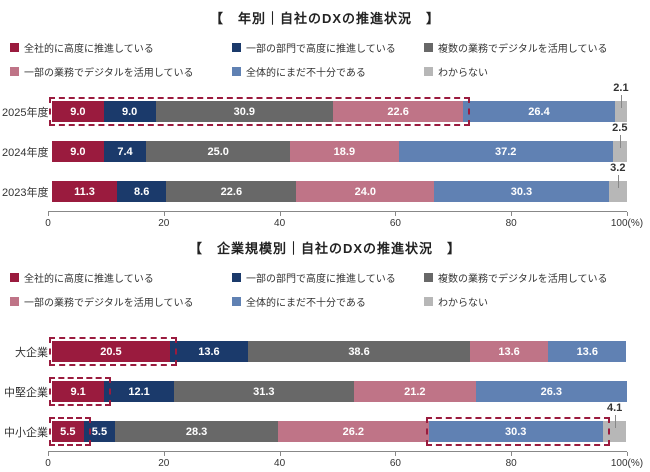 This screenshot has height=472, width=650. What do you see at coordinates (84, 191) in the screenshot?
I see `segment-value-label: 11.3` at bounding box center [84, 191].